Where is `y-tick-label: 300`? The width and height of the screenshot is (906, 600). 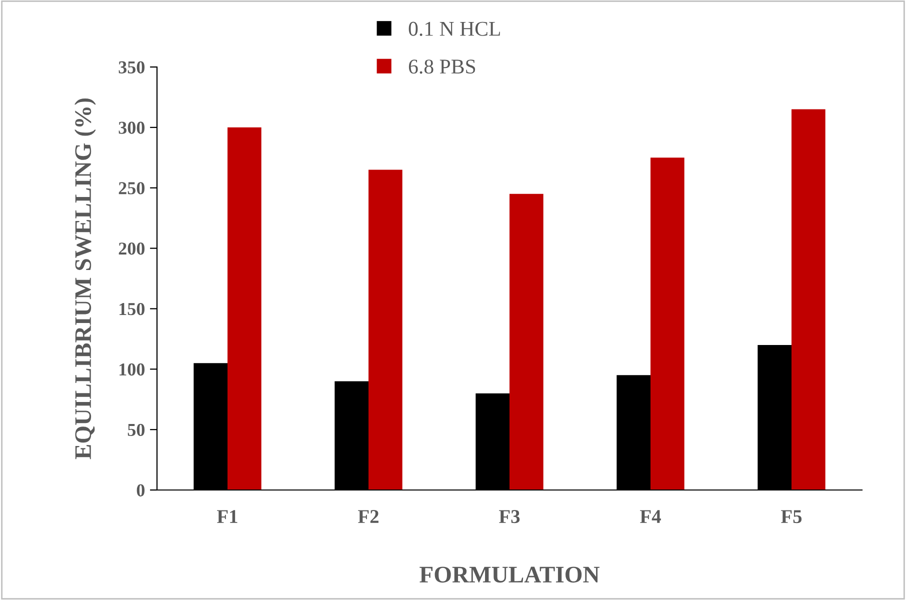
y-tick-label: 300 is located at coordinates (131, 128).